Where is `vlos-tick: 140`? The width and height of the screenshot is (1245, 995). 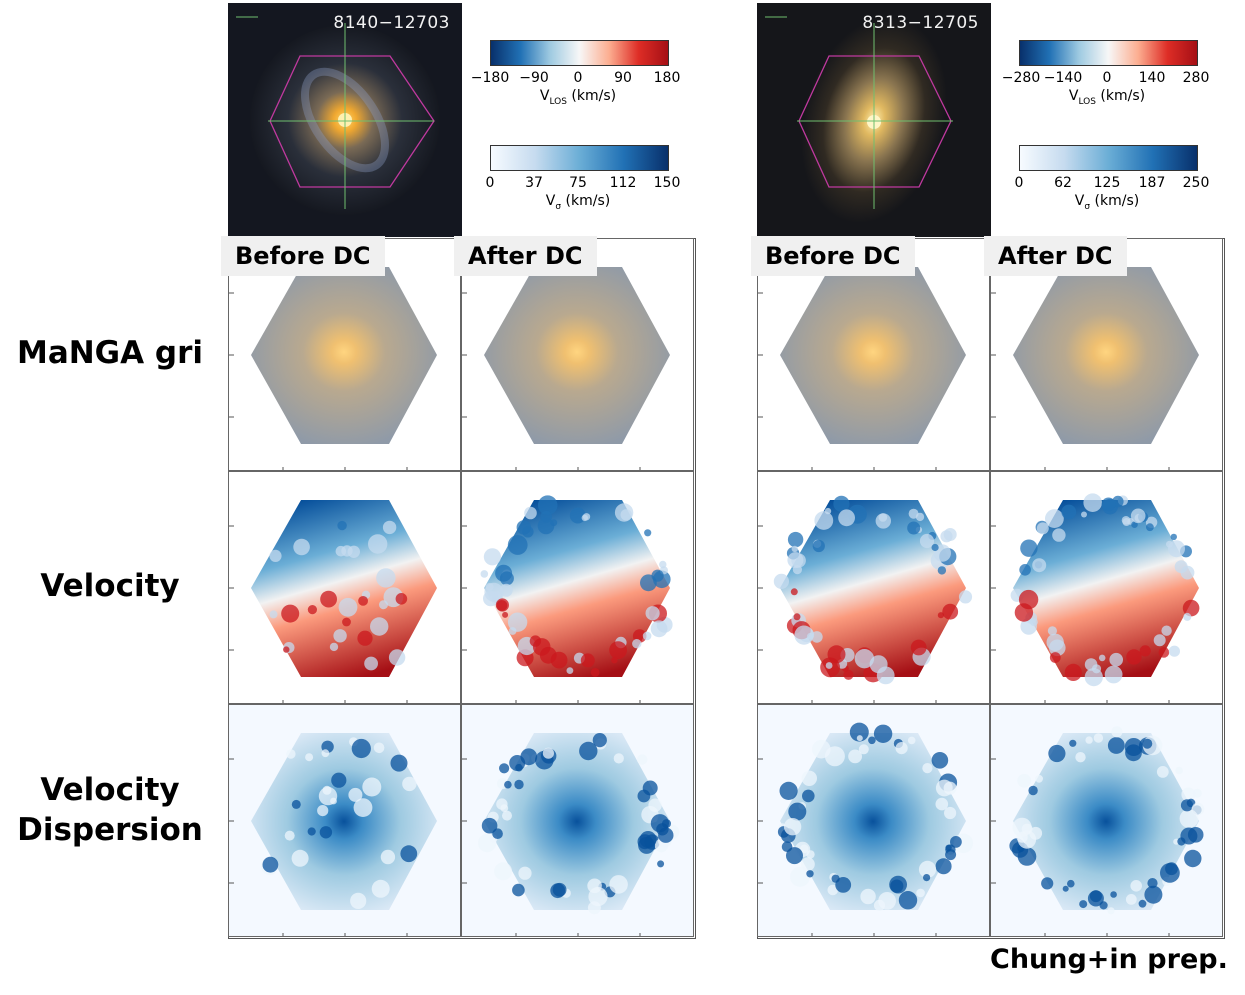
vlos-tick: 140 is located at coordinates (1152, 78).